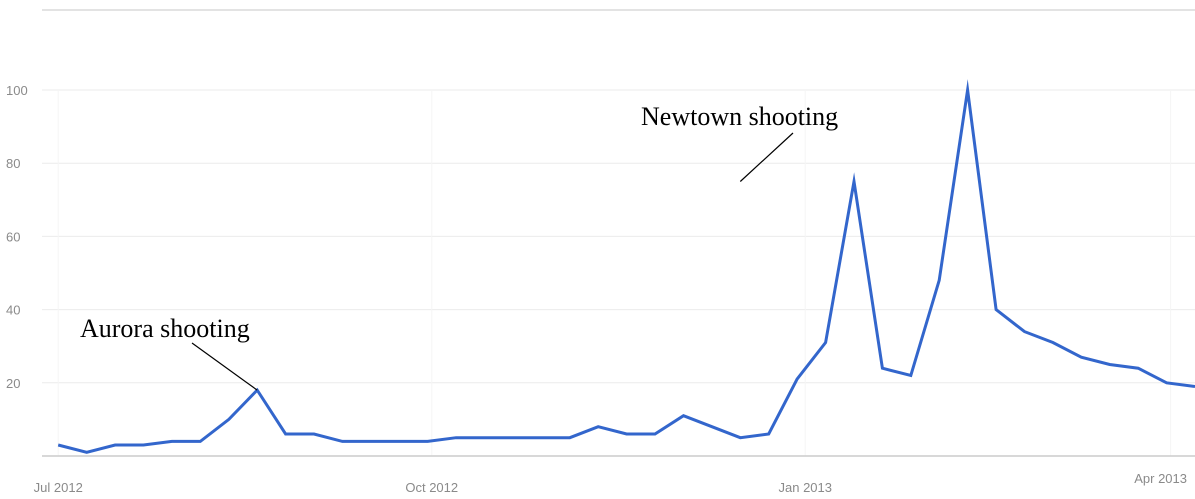 The height and width of the screenshot is (499, 1195). What do you see at coordinates (13, 310) in the screenshot?
I see `y-tick-label: 40` at bounding box center [13, 310].